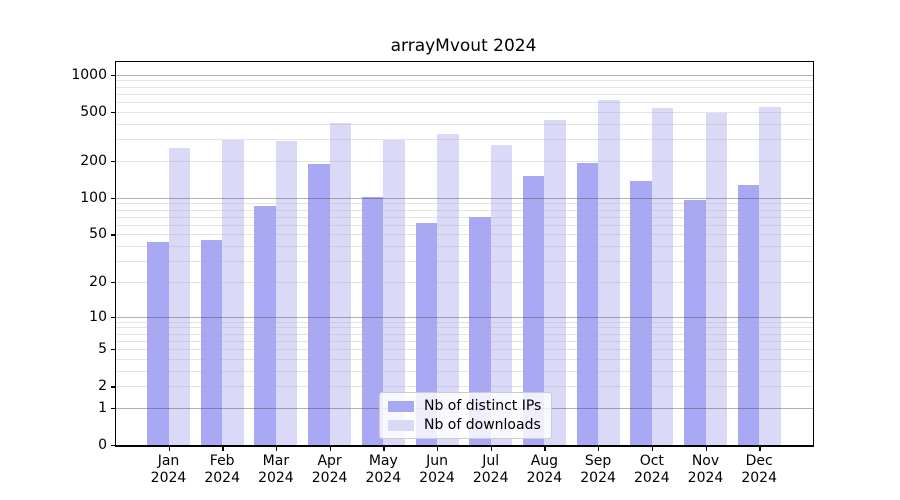  What do you see at coordinates (383, 469) in the screenshot?
I see `x-tick-label-may: May 2024` at bounding box center [383, 469].